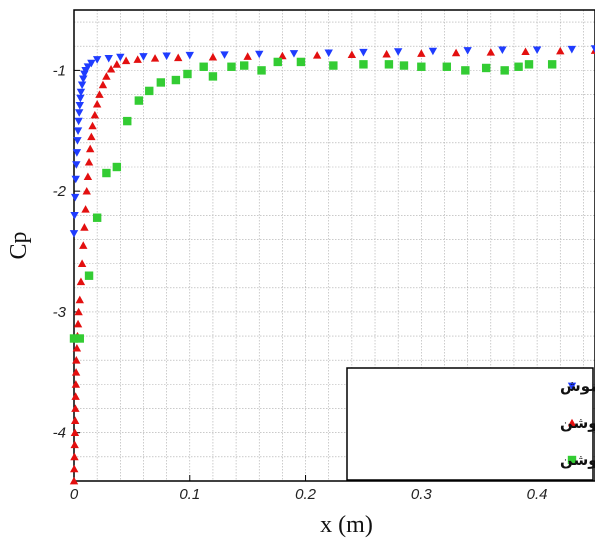 This screenshot has width=595, height=541. What do you see at coordinates (577, 386) in the screenshot?
I see `legend-label: حل عددی- عملگر خاموش` at bounding box center [577, 386].